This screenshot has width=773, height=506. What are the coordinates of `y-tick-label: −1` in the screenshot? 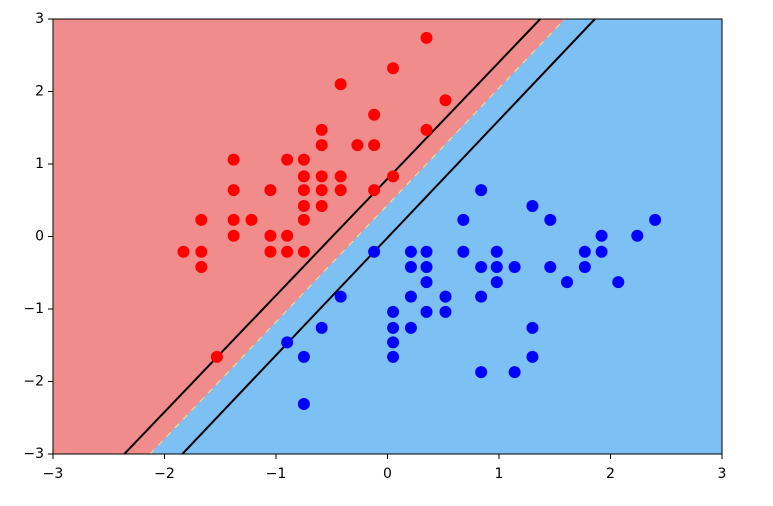 It's located at (33, 309).